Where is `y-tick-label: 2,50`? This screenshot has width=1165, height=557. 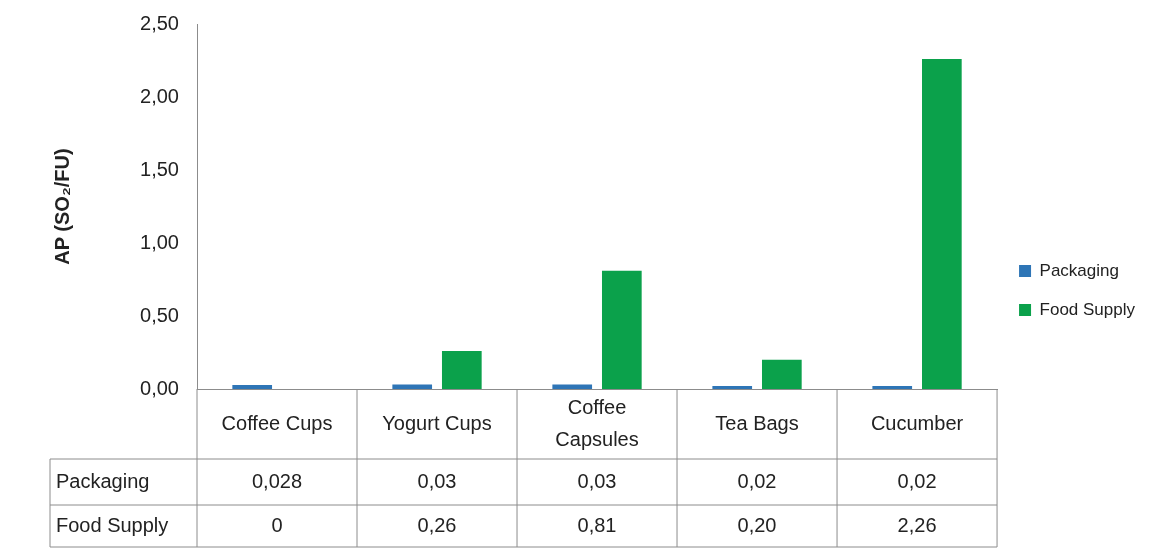
y-tick-label: 2,50 is located at coordinates (159, 22).